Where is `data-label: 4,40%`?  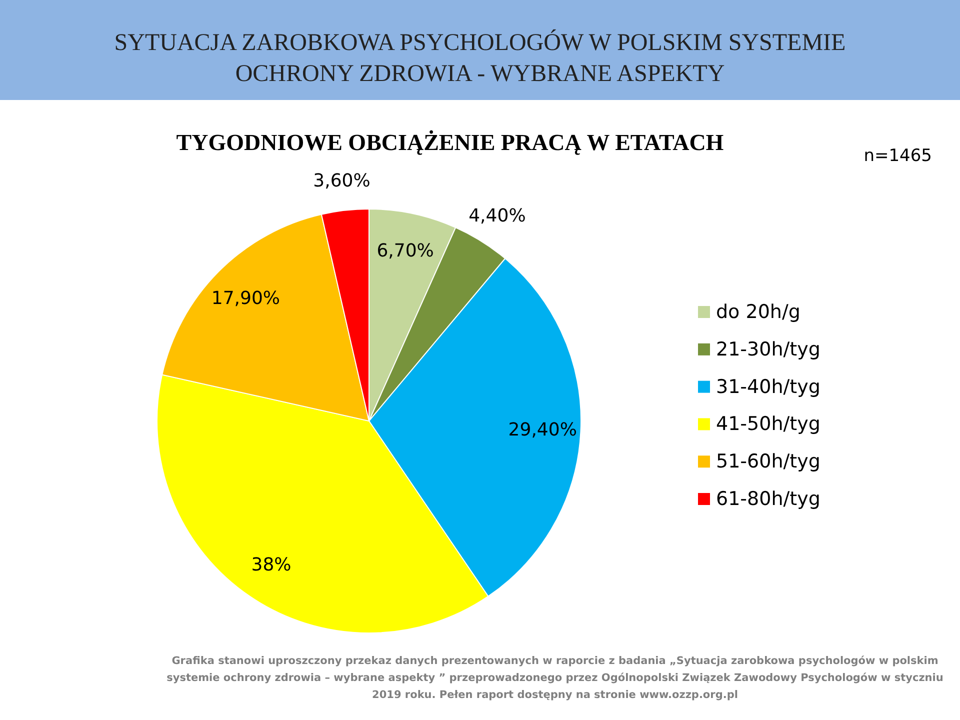
data-label: 4,40% is located at coordinates (497, 216).